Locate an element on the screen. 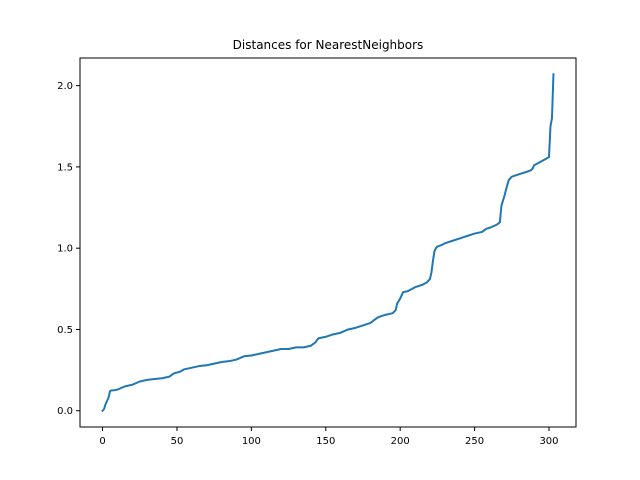  y-tick-label: 2.0 is located at coordinates (65, 86).